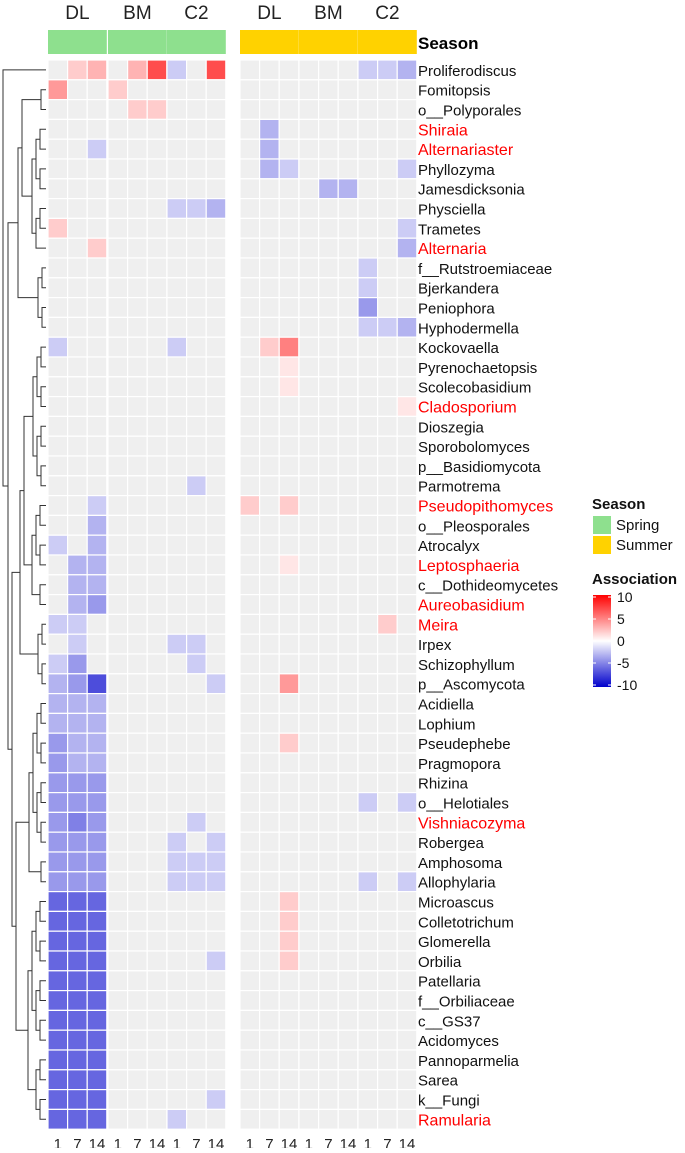 This screenshot has width=685, height=1153. Describe the element at coordinates (644, 545) in the screenshot. I see `season-legend-label-summer: Summer` at that location.